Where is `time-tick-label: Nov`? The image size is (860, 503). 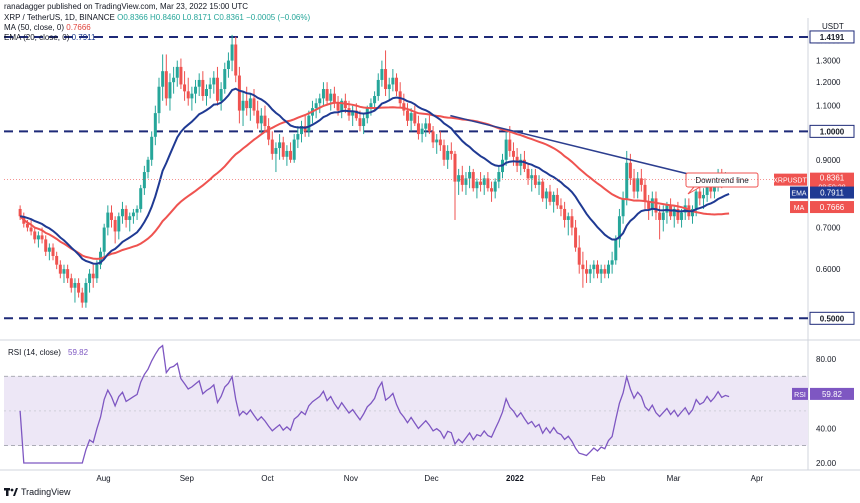 time-tick-label: Nov is located at coordinates (351, 478).